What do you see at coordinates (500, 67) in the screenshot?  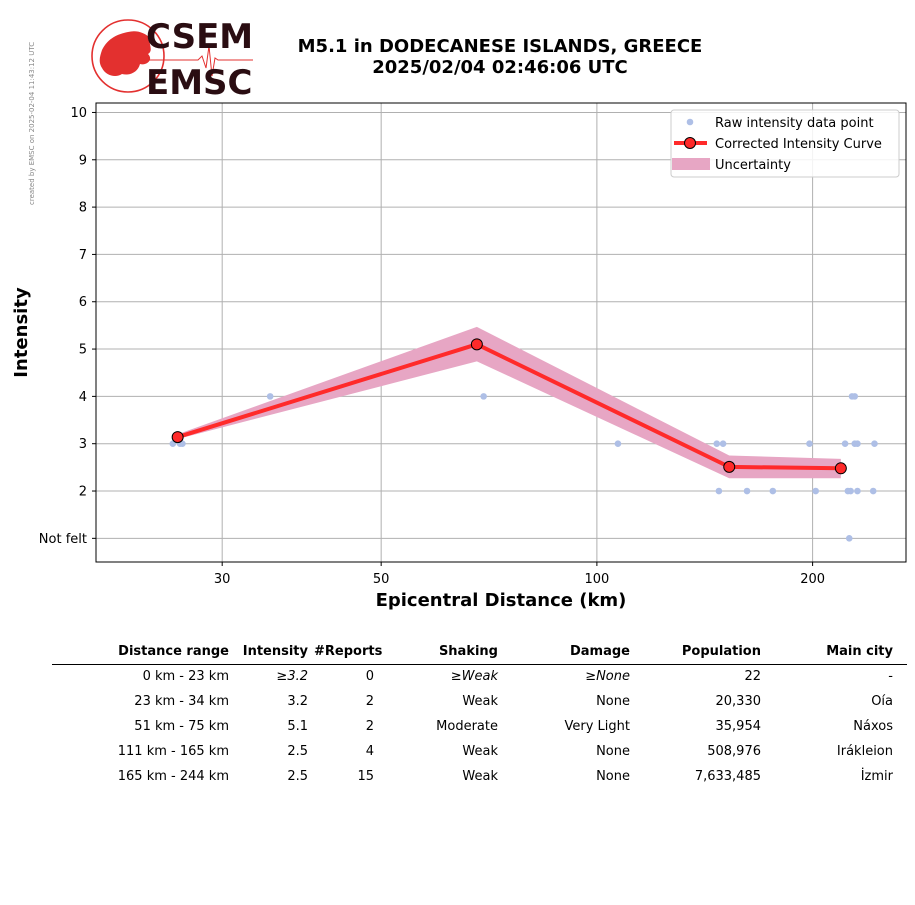 I see `title-datetime: 2025/02/04 02:46:06 UTC` at bounding box center [500, 67].